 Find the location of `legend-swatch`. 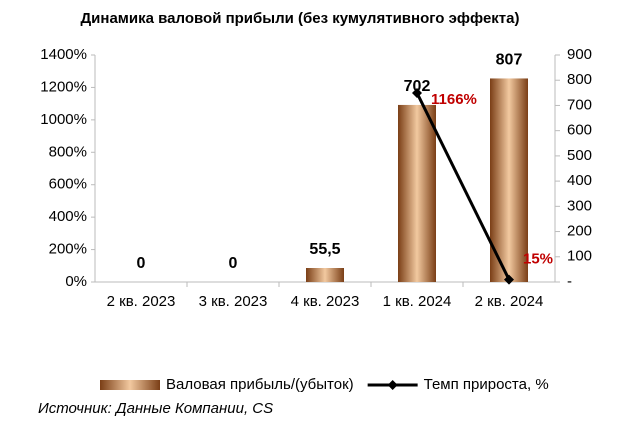

legend-swatch is located at coordinates (130, 385).